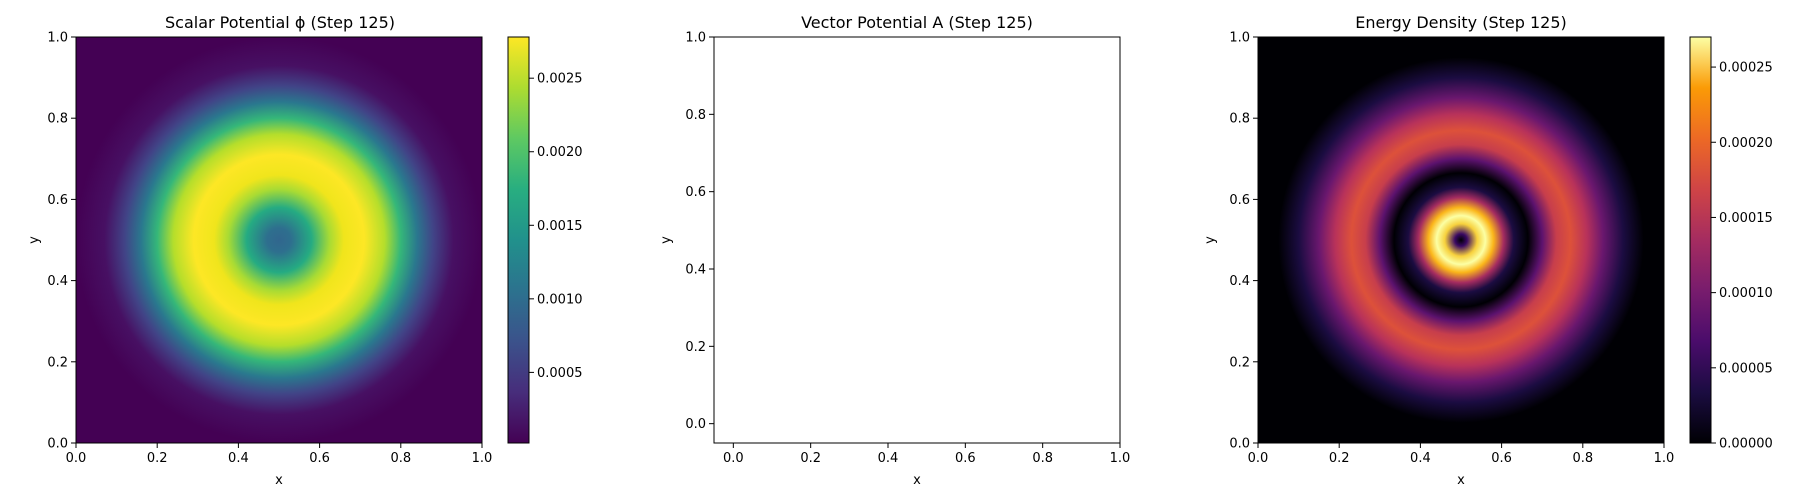 The width and height of the screenshot is (1800, 500). Describe the element at coordinates (1746, 143) in the screenshot. I see `colorbar-tick-label: 0.00020` at that location.